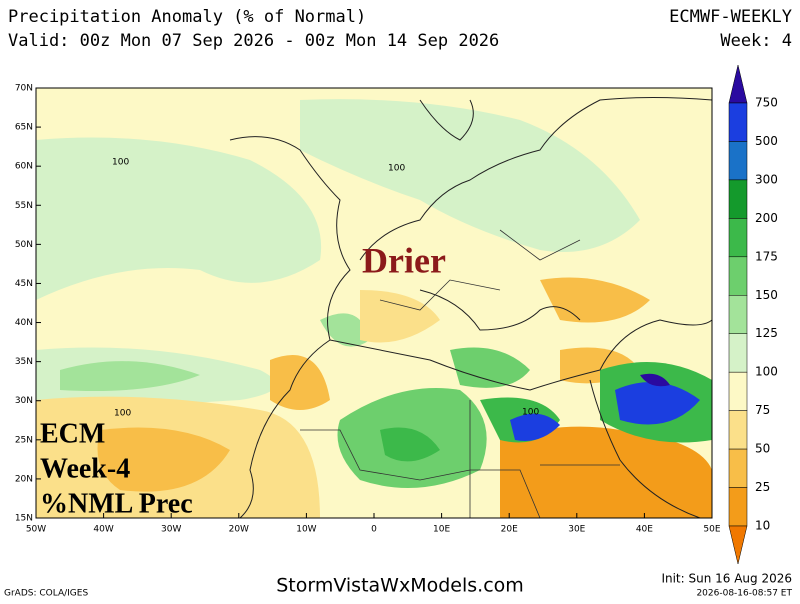 The width and height of the screenshot is (800, 604). I want to click on lon-label: 20E, so click(509, 530).